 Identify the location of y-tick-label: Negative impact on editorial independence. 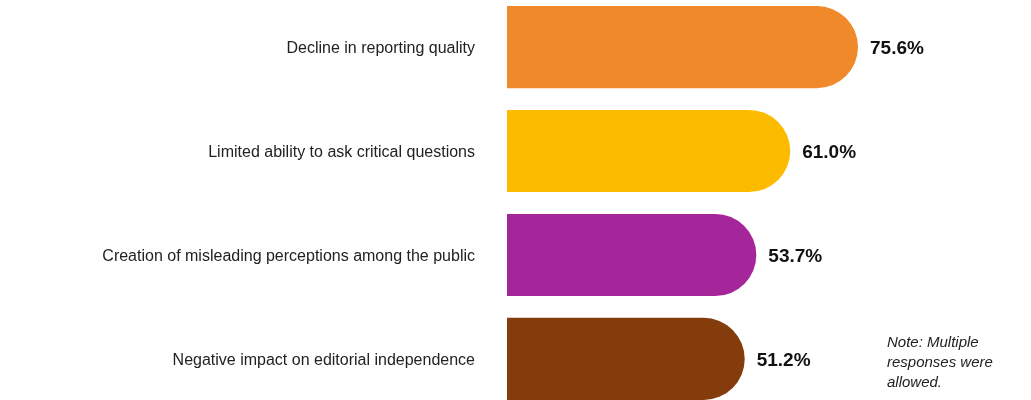
(324, 359).